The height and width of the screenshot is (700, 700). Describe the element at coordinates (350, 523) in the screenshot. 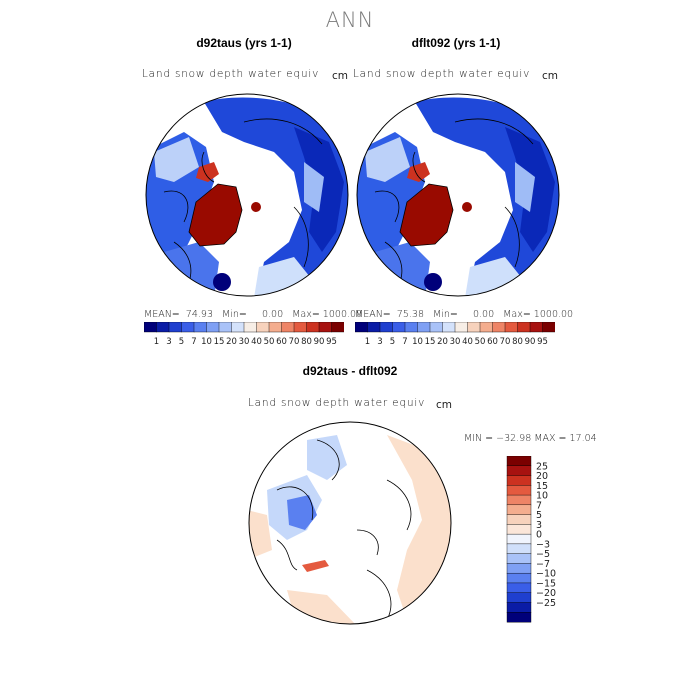

I see `diff-map-border` at that location.